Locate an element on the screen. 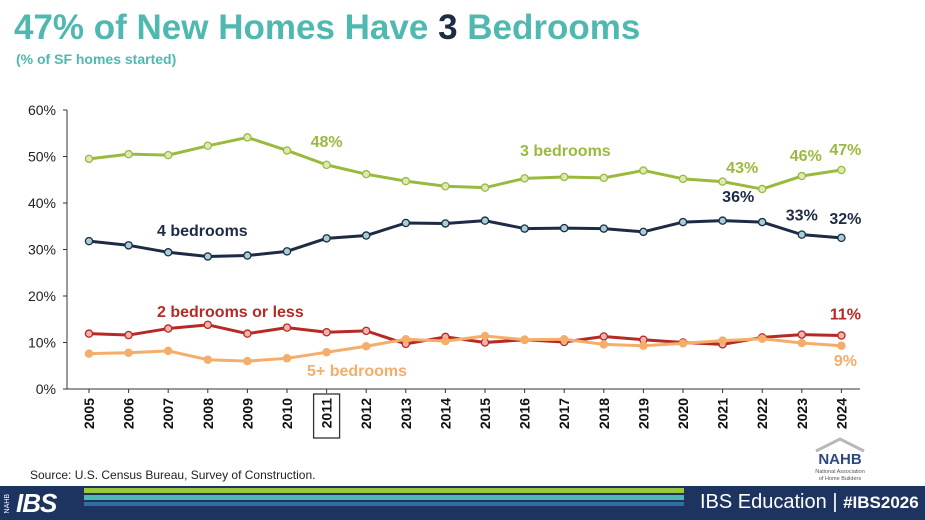 The image size is (925, 520). title-pre: 47% of New Homes Have is located at coordinates (226, 27).